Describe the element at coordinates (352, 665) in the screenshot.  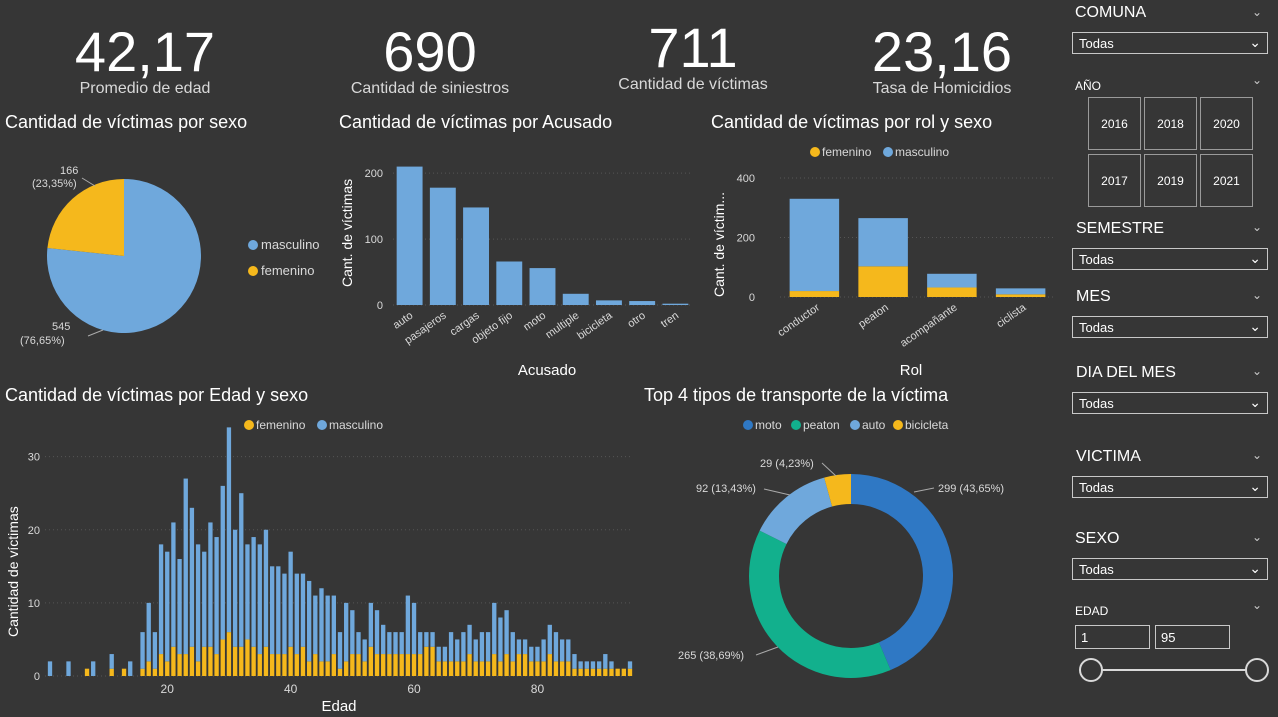
I see `bar-edad-50-femenino` at that location.